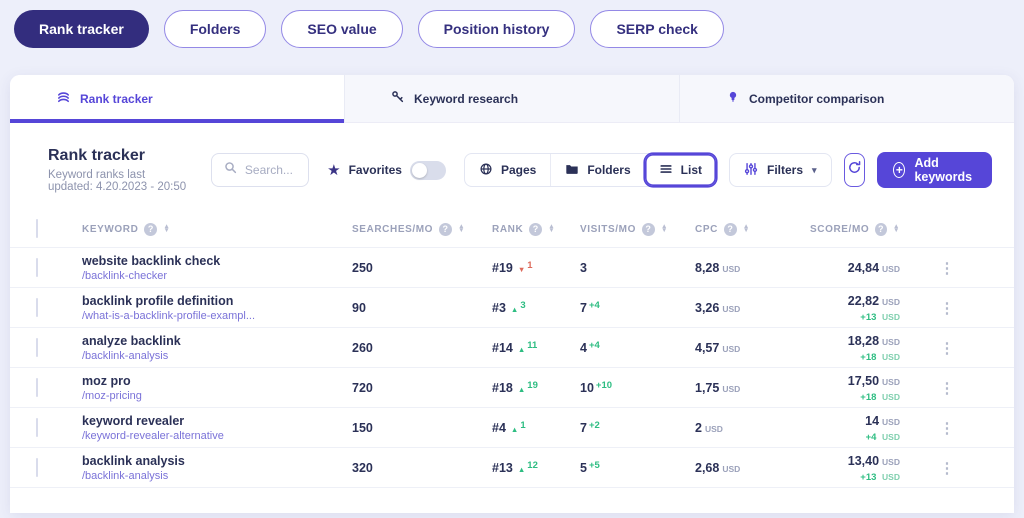 The width and height of the screenshot is (1024, 518). Describe the element at coordinates (502, 347) in the screenshot. I see `rank-value: #14` at that location.